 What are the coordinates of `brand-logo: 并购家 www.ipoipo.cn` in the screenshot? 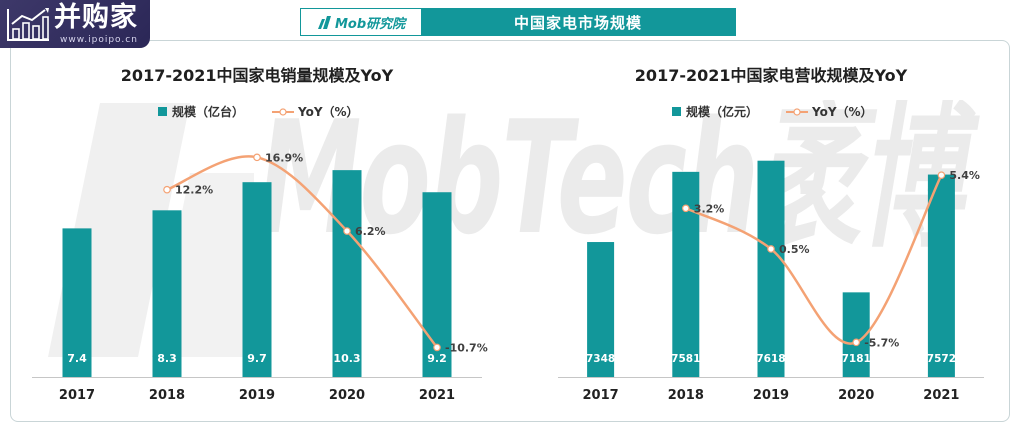 It's located at (75, 24).